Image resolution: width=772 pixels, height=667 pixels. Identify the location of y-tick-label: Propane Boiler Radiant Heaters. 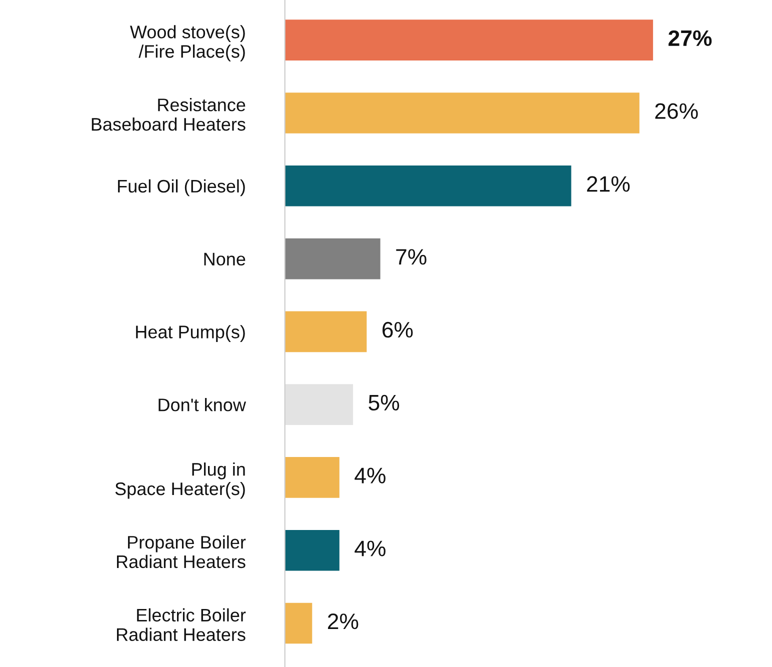
(181, 551).